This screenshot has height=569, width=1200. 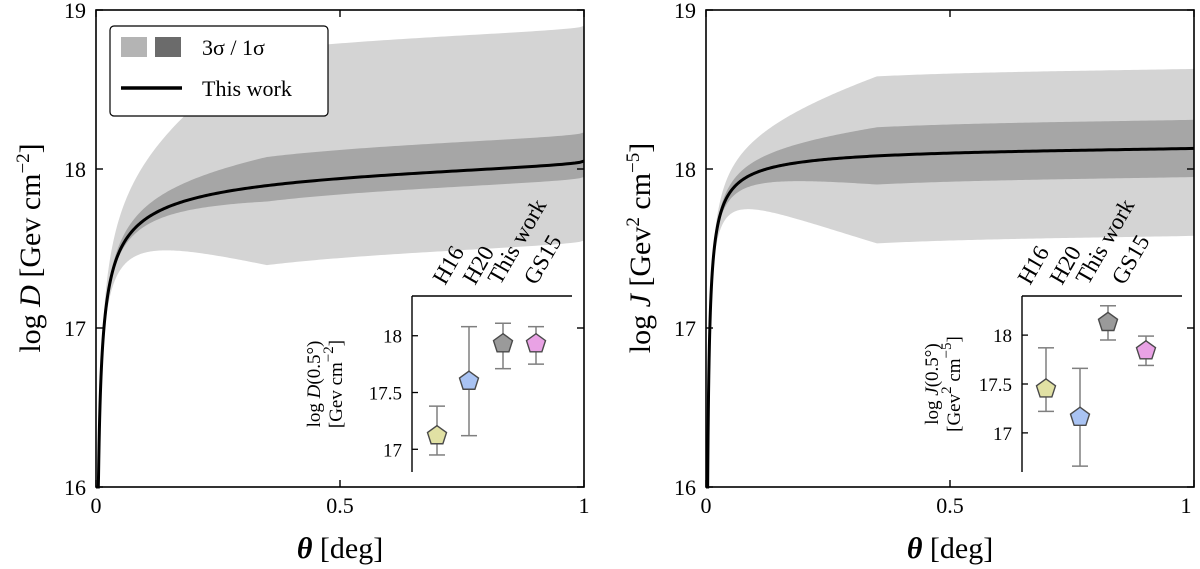 What do you see at coordinates (134, 47) in the screenshot?
I see `legend-swatch-3sigma` at bounding box center [134, 47].